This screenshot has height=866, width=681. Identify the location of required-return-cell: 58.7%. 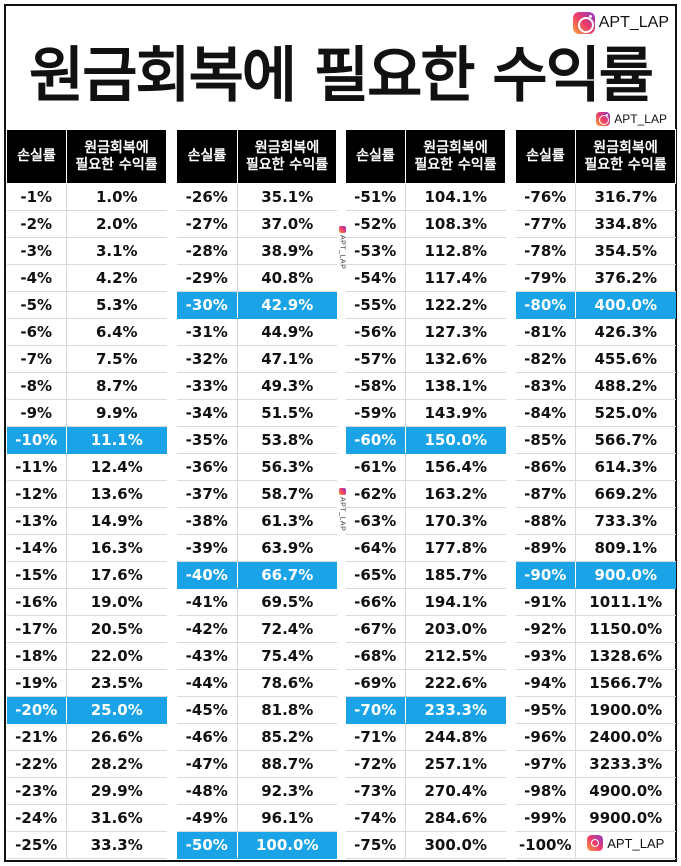
(287, 494).